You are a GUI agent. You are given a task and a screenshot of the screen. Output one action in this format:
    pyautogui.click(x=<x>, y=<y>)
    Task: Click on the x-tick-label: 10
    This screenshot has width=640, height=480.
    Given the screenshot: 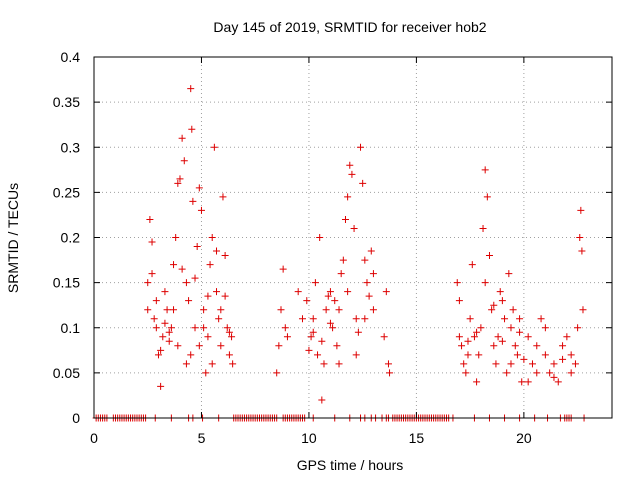 What is the action you would take?
    pyautogui.click(x=309, y=438)
    